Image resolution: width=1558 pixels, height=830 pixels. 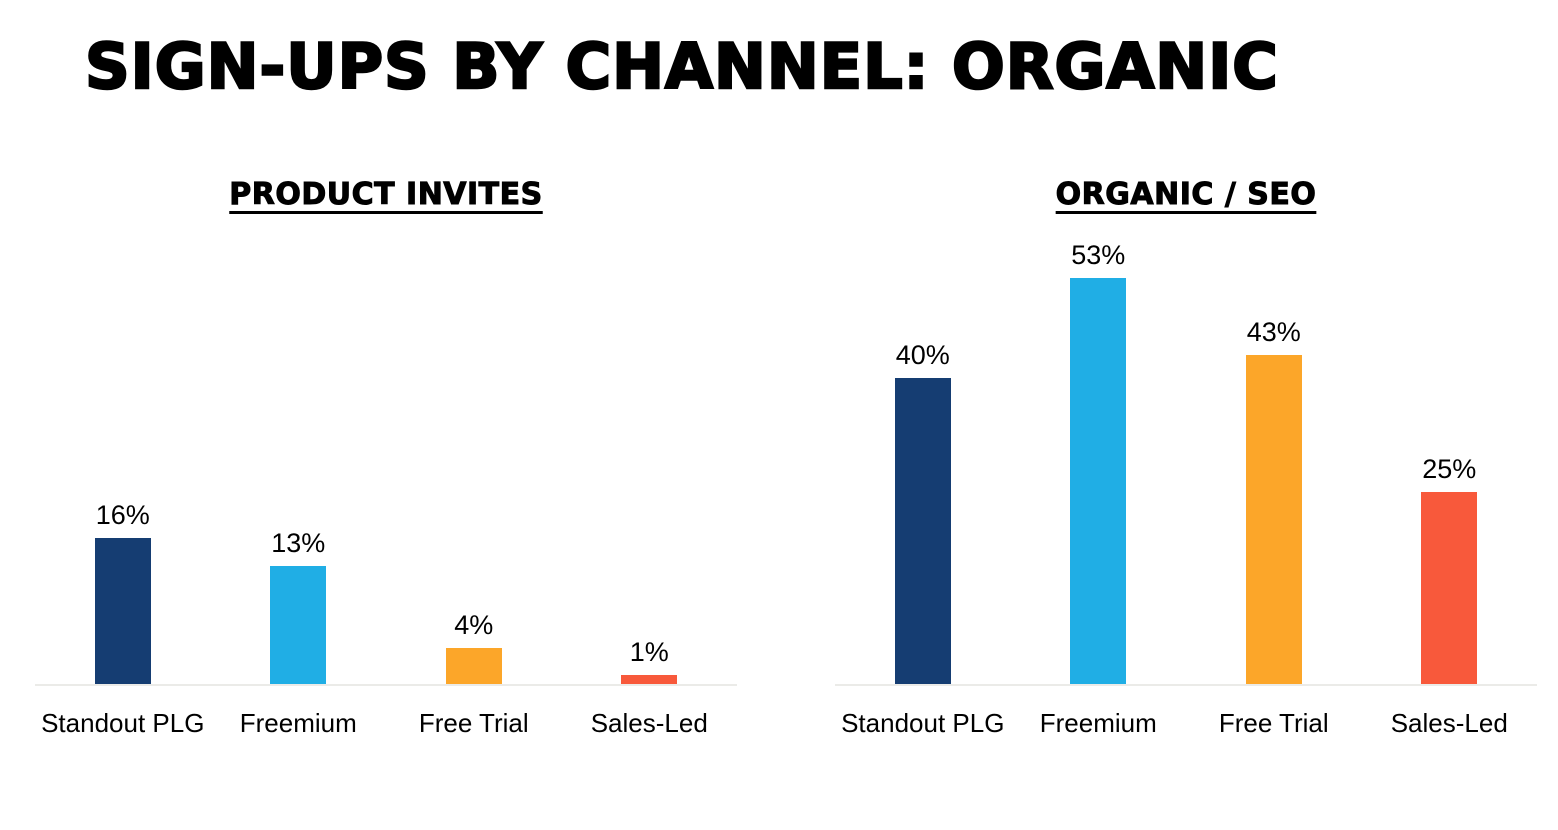 I want to click on bar-group: 13%, so click(x=299, y=606).